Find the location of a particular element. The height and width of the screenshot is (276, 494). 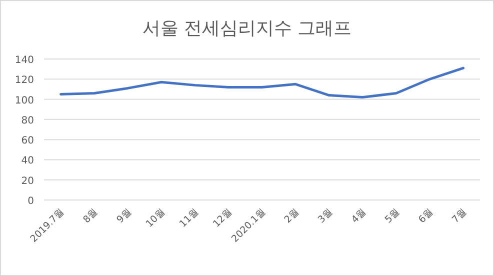

x-tick-label: 4월 is located at coordinates (359, 216).